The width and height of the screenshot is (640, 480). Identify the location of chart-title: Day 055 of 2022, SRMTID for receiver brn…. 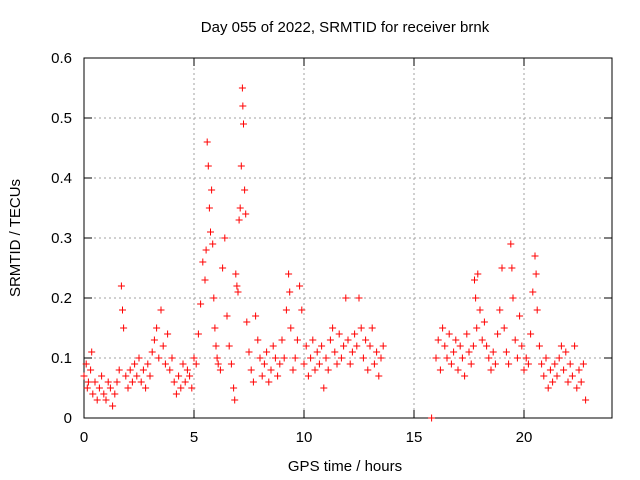
(345, 27).